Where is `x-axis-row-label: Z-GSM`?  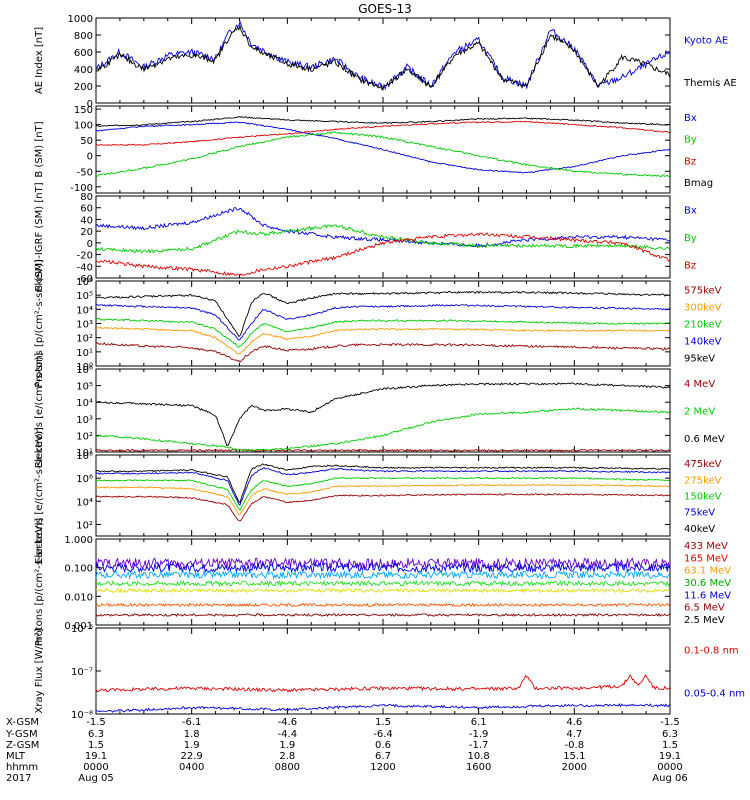 x-axis-row-label: Z-GSM is located at coordinates (22, 745).